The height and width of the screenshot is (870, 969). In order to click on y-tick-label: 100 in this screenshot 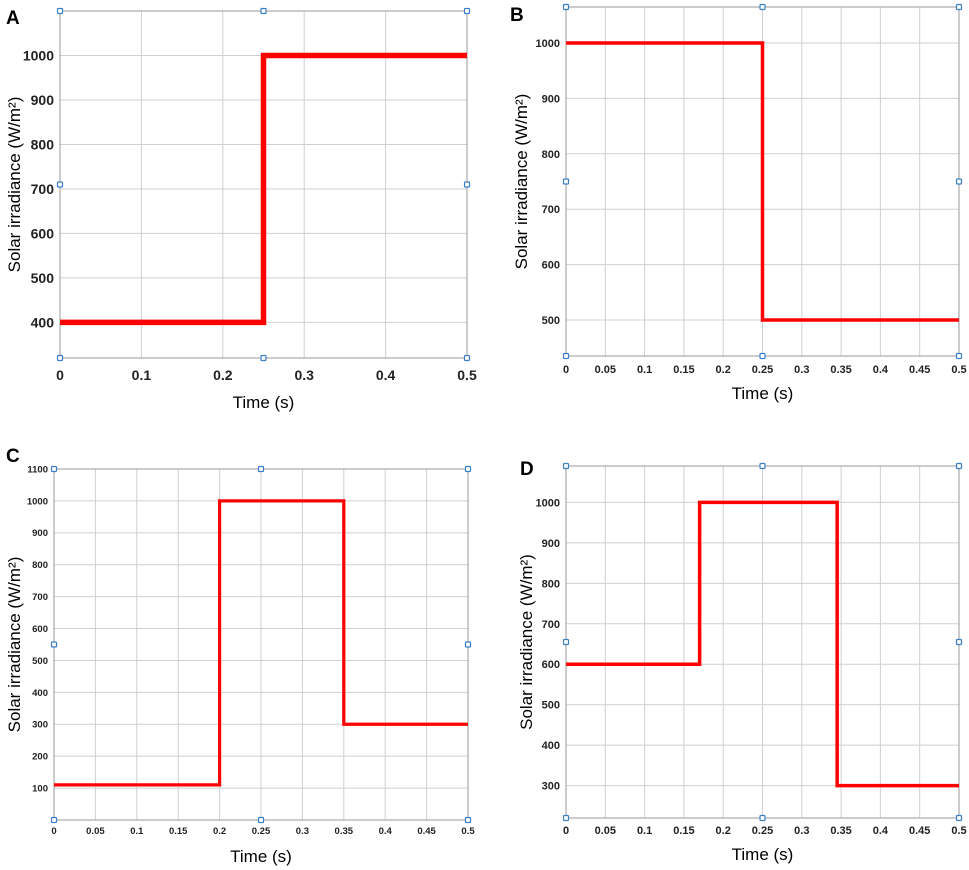, I will do `click(40, 789)`.